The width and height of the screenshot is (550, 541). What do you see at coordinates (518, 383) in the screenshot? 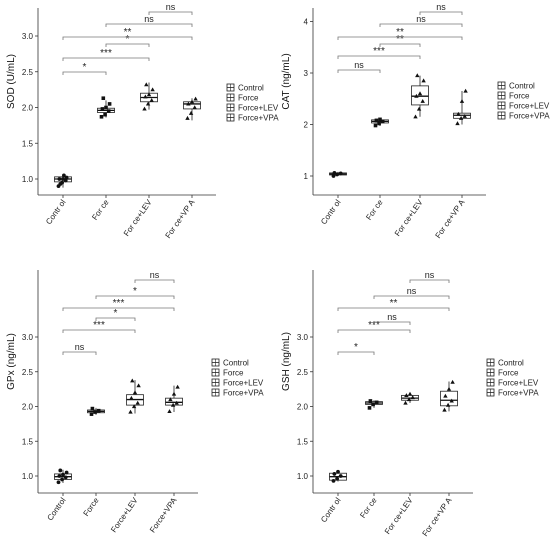
I see `legend-label: Force+LEV` at bounding box center [518, 383].